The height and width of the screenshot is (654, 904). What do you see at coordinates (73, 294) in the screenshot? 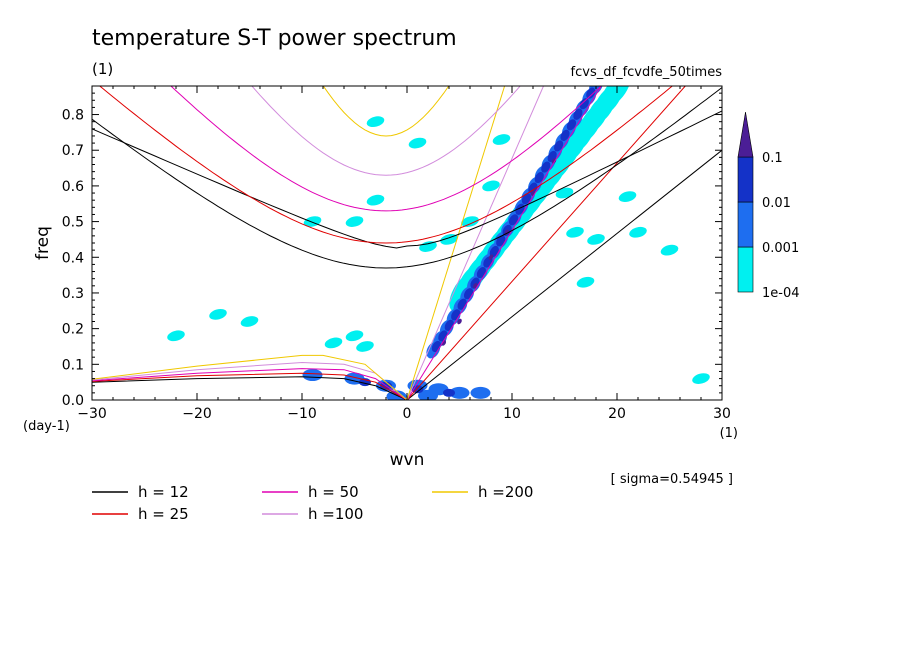
I see `y-tick-label: 0.3` at bounding box center [73, 294].